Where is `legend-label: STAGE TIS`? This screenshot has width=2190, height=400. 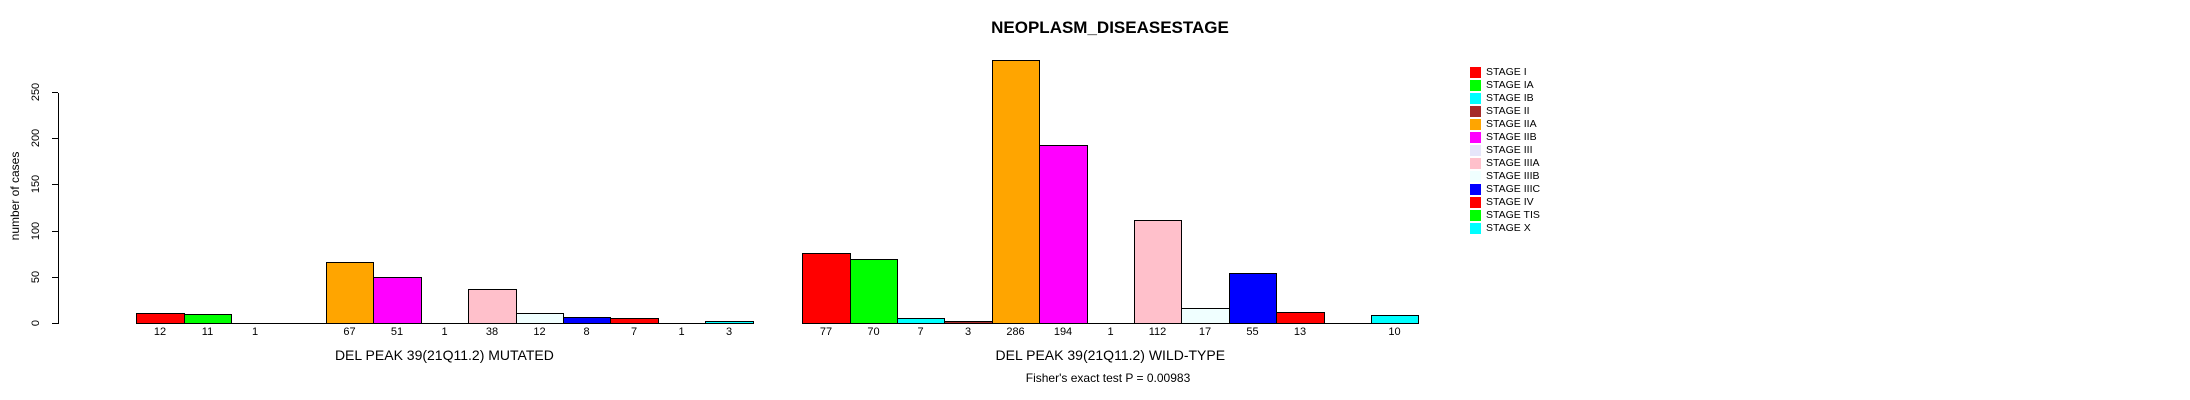
legend-label: STAGE TIS is located at coordinates (1513, 215).